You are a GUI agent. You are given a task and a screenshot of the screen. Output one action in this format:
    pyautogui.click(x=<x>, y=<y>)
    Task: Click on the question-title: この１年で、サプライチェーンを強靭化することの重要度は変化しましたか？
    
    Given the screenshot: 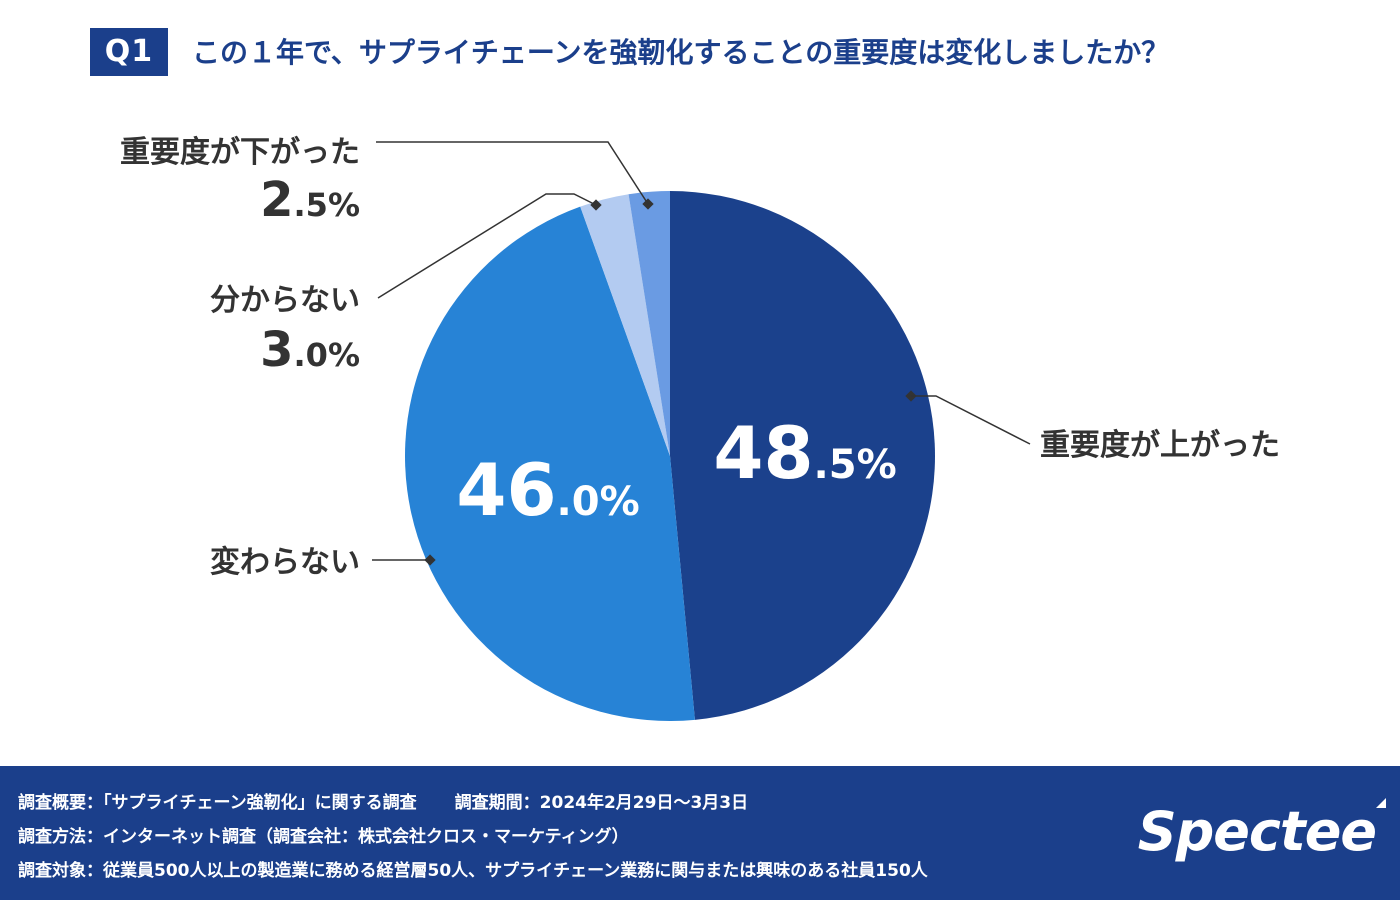 What is the action you would take?
    pyautogui.click(x=681, y=52)
    